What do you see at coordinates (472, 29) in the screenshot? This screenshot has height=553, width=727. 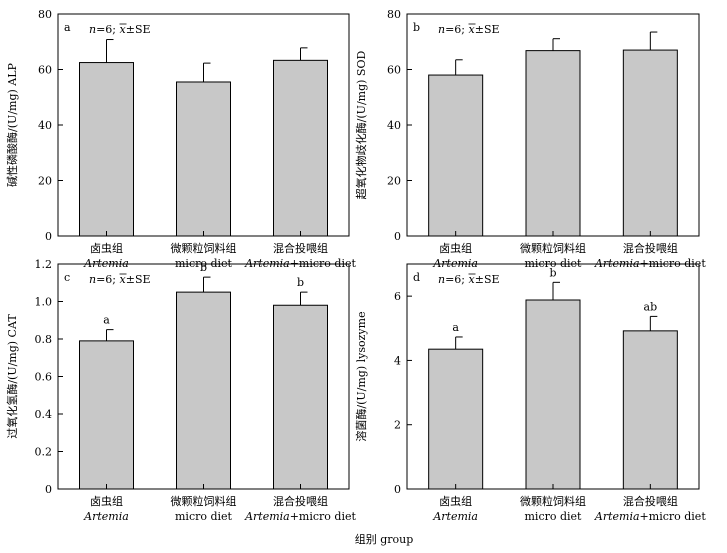 I see `annotation-mean-symbol-b: x` at bounding box center [472, 29].